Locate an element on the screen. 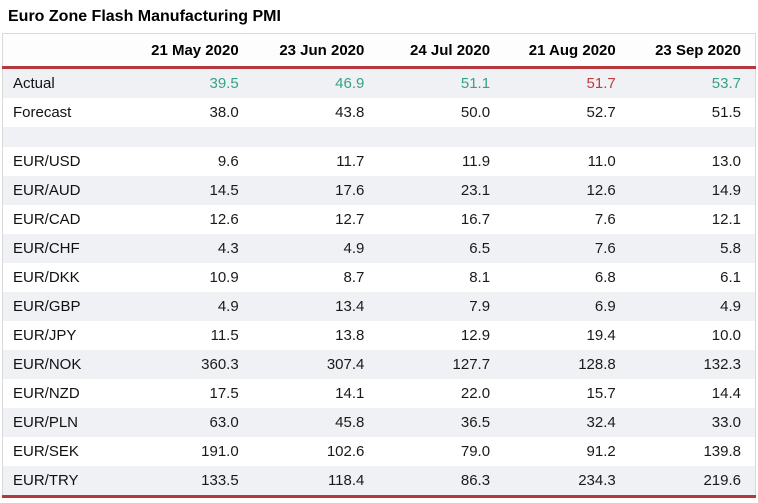 This screenshot has width=758, height=503. value-cell: 53.7 is located at coordinates (726, 83).